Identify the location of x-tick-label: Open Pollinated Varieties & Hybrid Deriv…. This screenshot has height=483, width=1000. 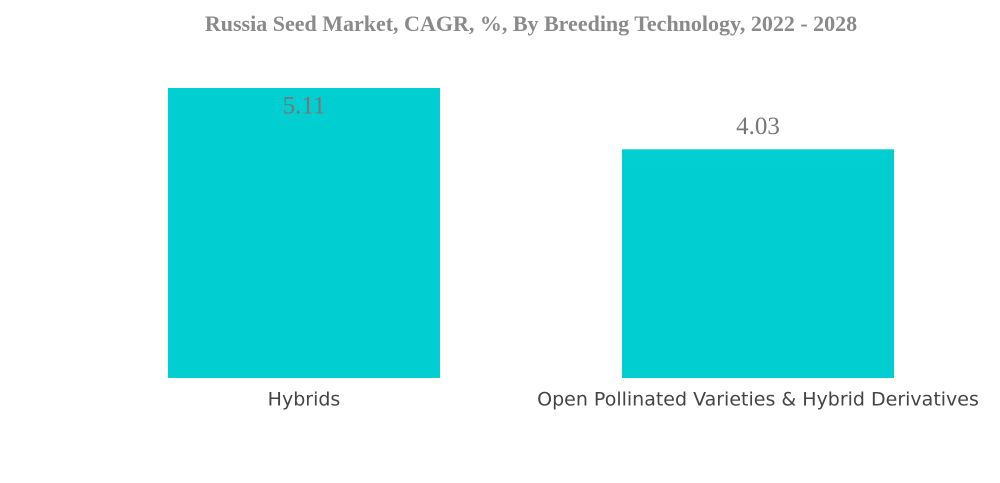
(758, 400).